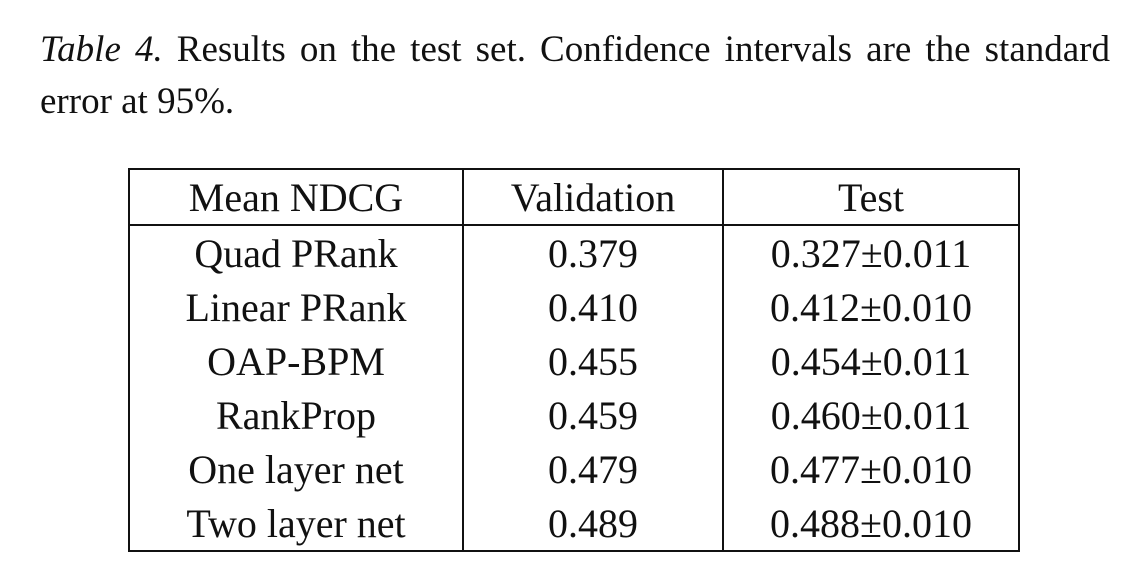 The width and height of the screenshot is (1136, 582). Describe the element at coordinates (593, 524) in the screenshot. I see `cell-validation: 0.489` at that location.